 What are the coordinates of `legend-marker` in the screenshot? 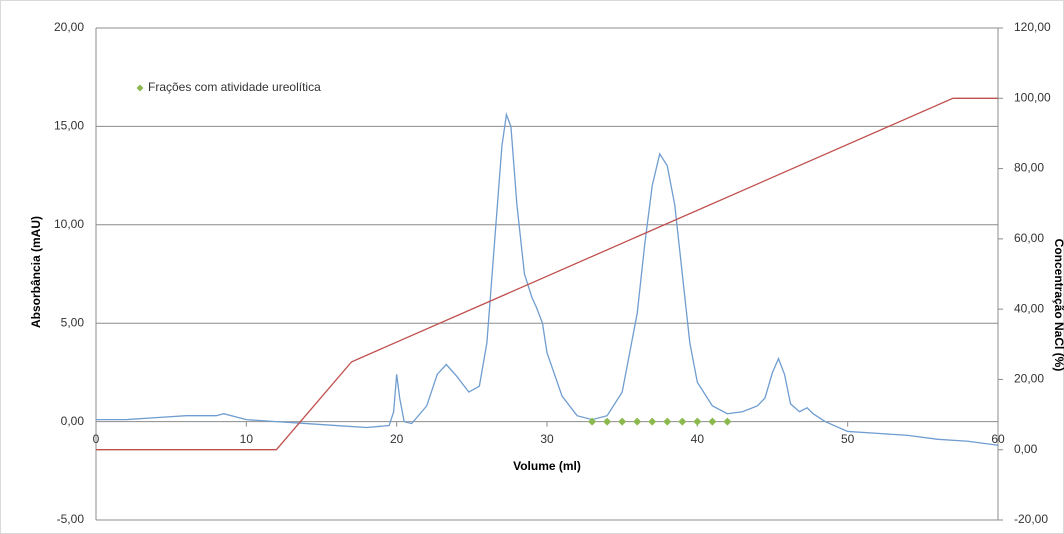 It's located at (140, 88).